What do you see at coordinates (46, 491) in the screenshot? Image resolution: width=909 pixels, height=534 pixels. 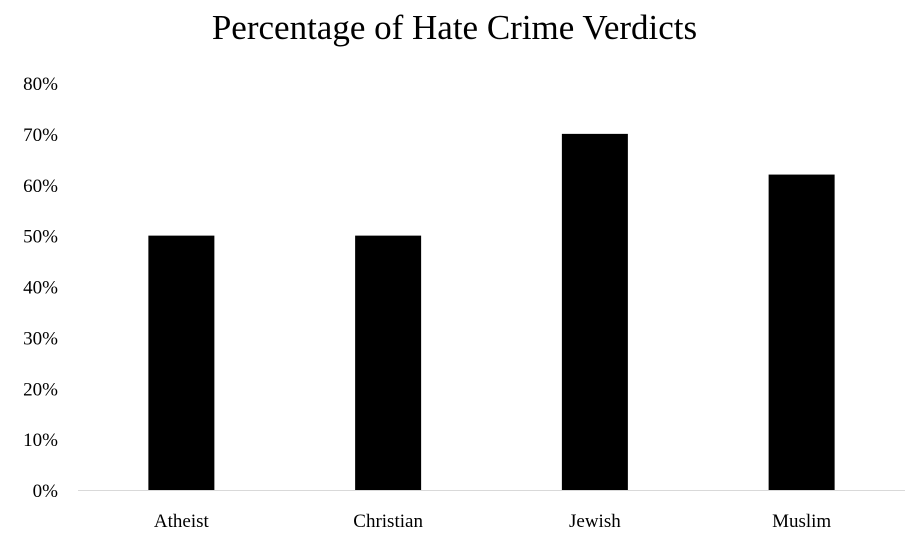 I see `y-tick-label: 0%` at bounding box center [46, 491].